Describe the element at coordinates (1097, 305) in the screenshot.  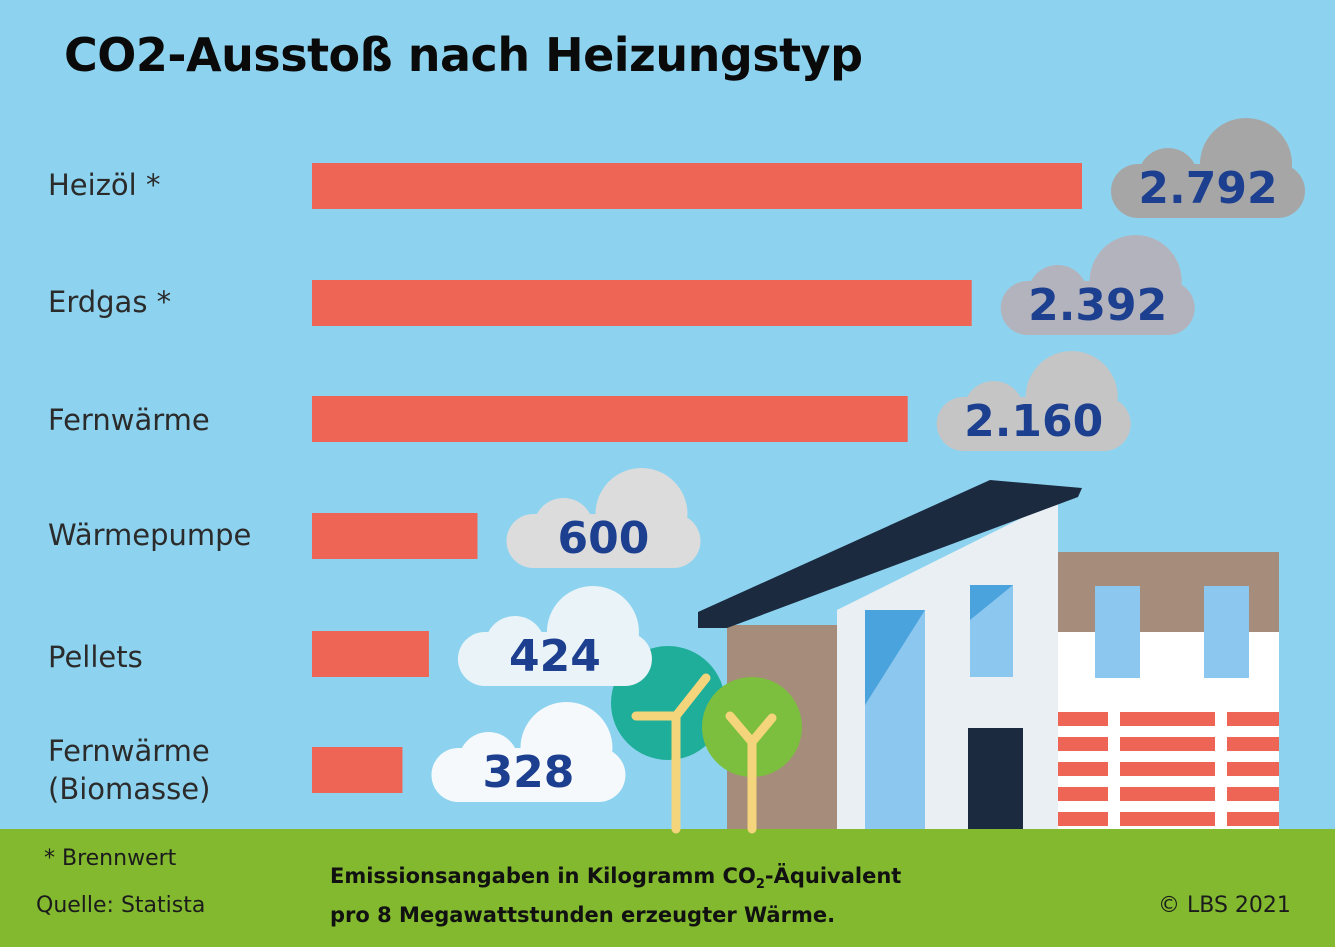
I see `value-label-1: 2.392` at that location.